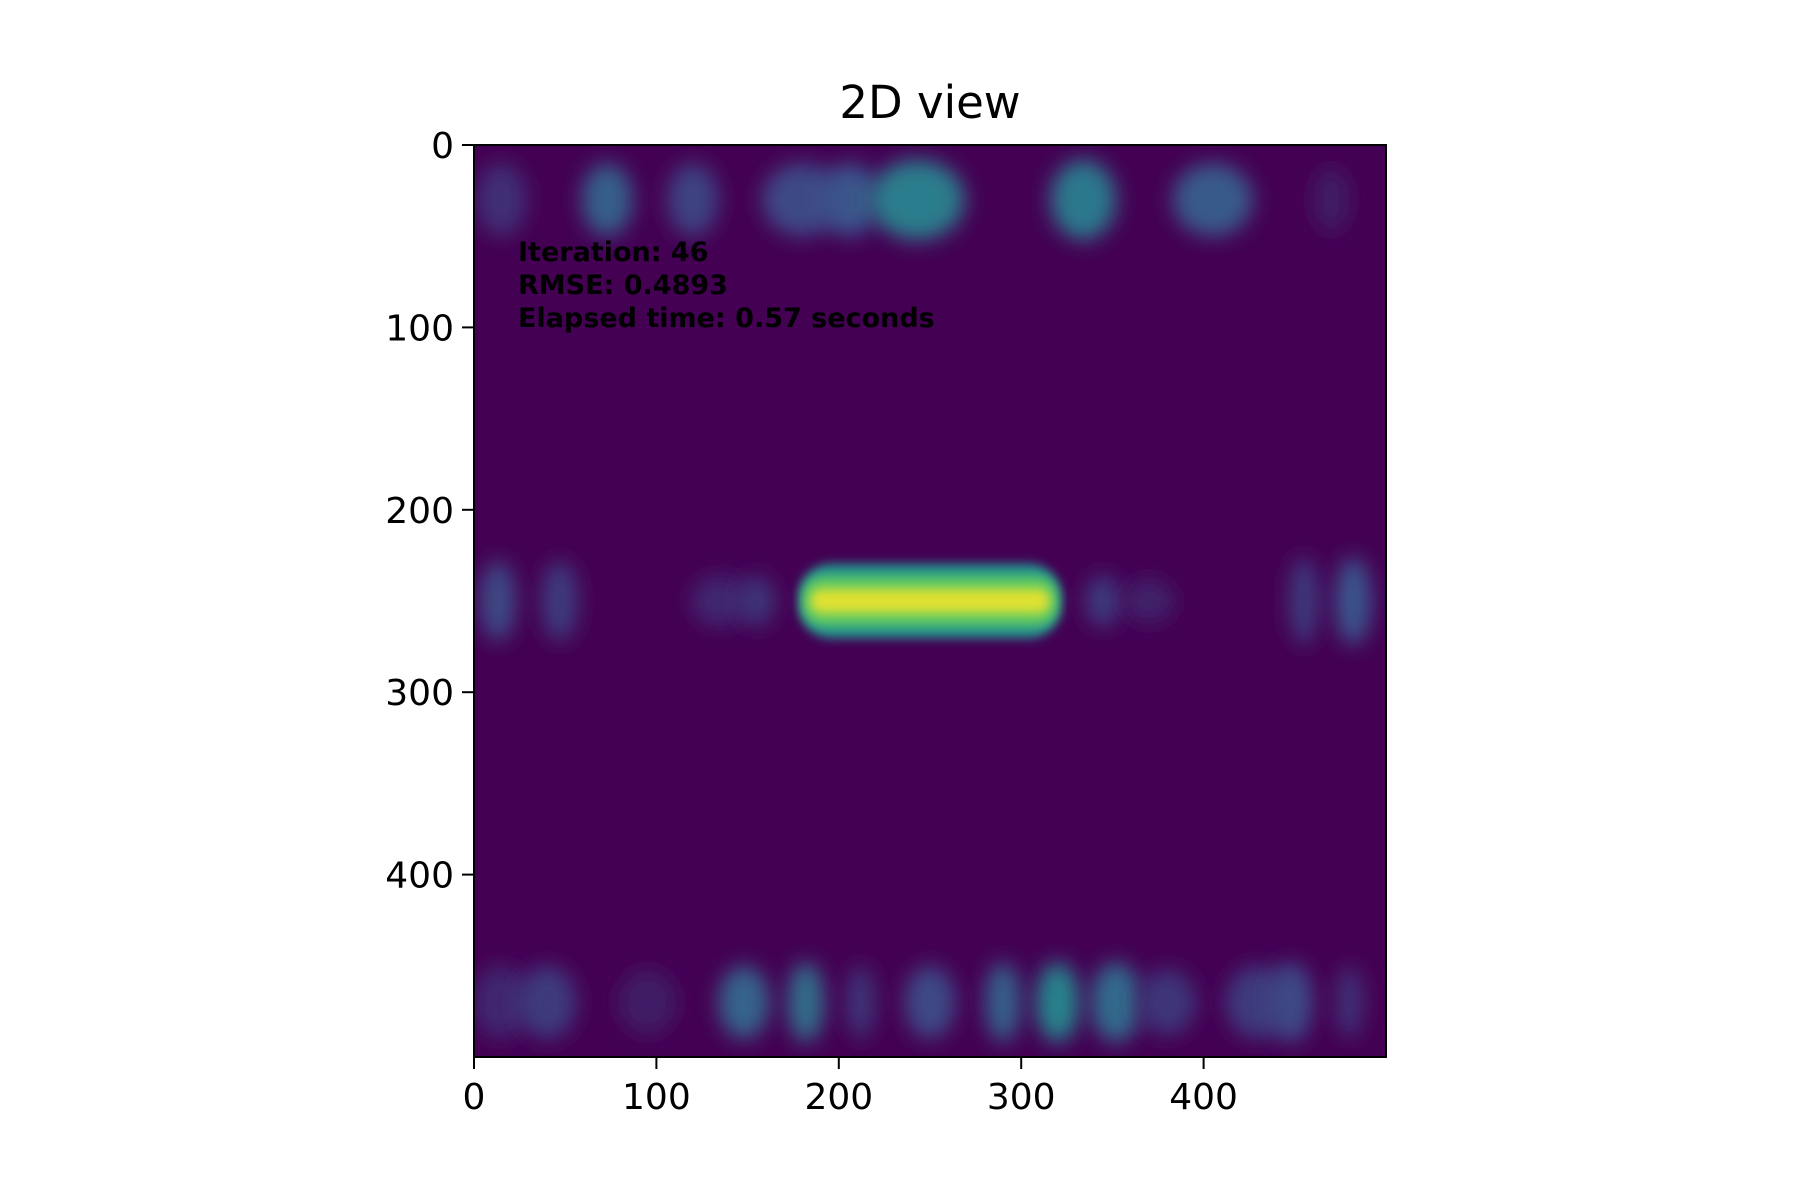 The height and width of the screenshot is (1200, 1800). What do you see at coordinates (623, 285) in the screenshot?
I see `annotation-rmse: RMSE: 0.4893` at bounding box center [623, 285].